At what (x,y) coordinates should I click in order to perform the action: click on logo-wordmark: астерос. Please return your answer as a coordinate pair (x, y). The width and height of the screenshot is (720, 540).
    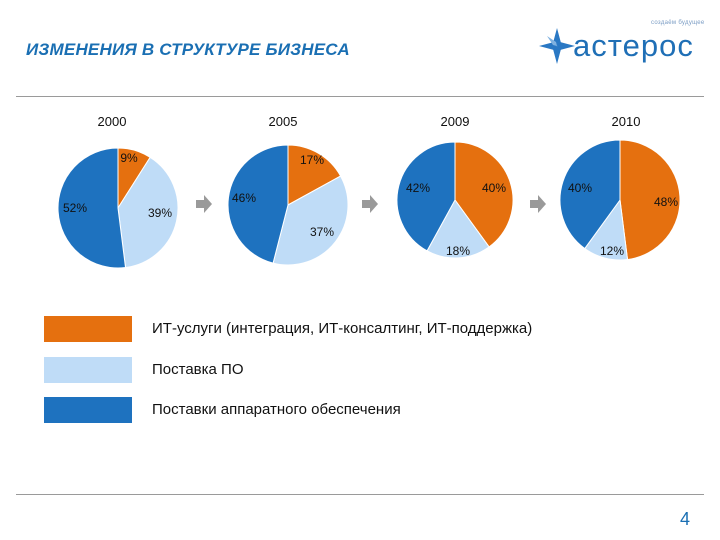
    Looking at the image, I should click on (633, 45).